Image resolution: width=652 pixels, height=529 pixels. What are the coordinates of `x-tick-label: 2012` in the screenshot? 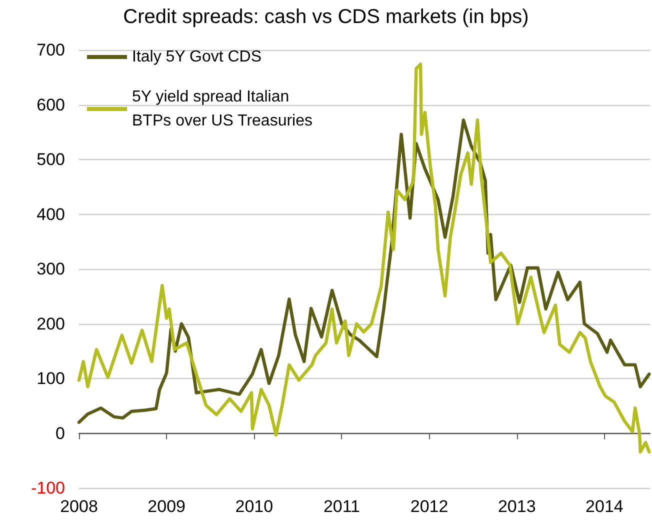 It's located at (429, 506).